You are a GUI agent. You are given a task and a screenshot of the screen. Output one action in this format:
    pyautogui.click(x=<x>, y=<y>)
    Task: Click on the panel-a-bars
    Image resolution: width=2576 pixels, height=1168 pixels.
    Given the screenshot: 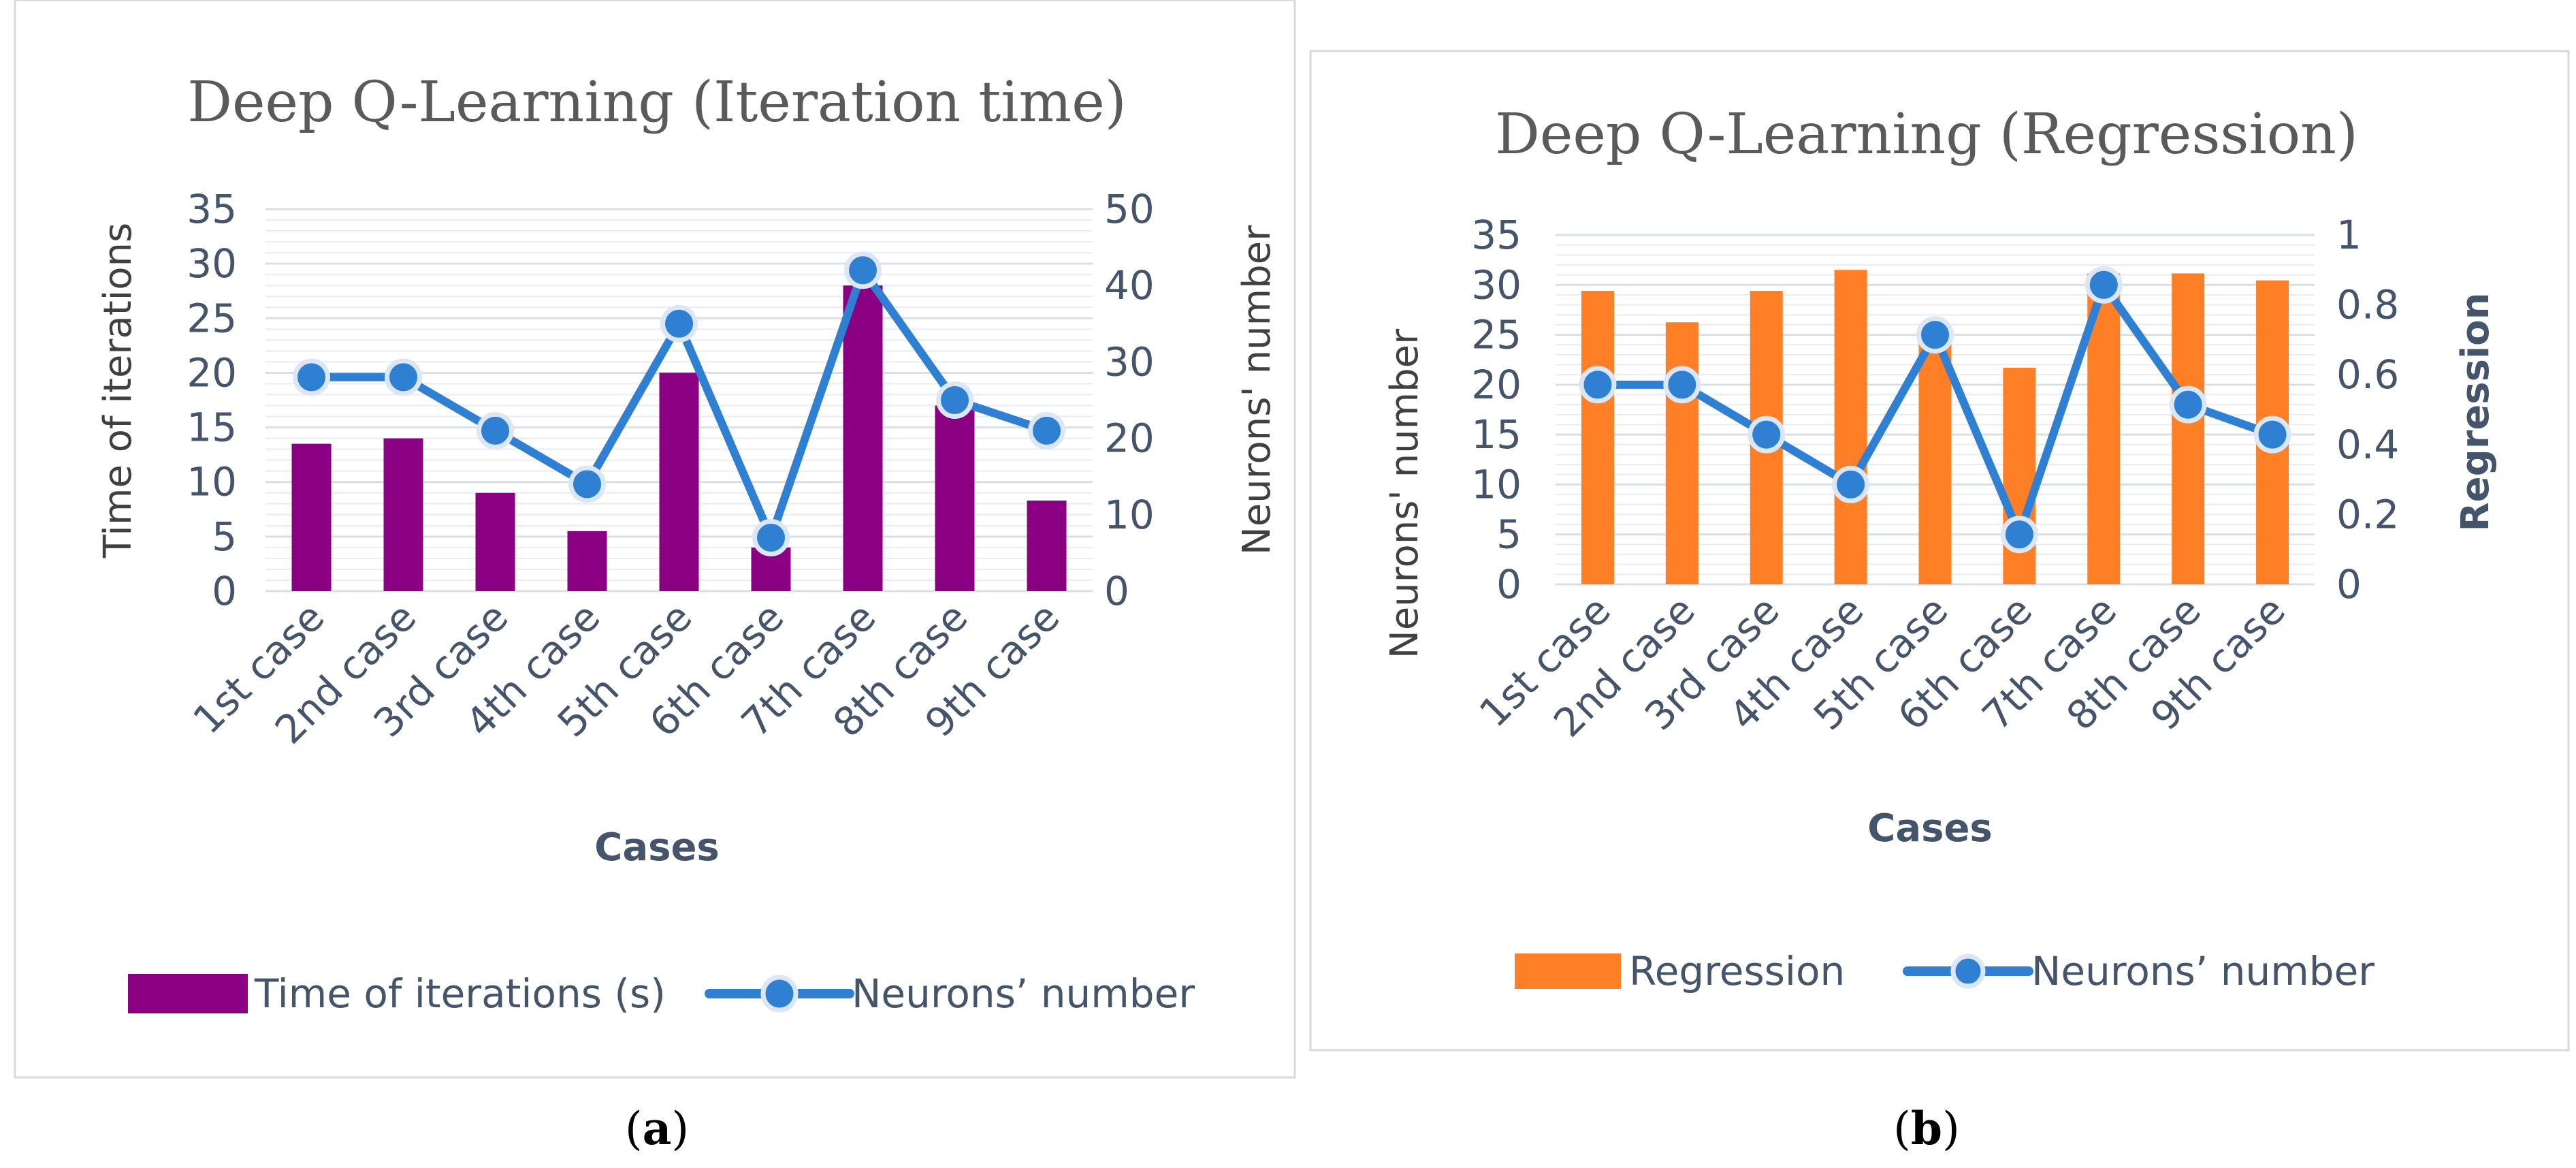 What is the action you would take?
    pyautogui.click(x=679, y=438)
    